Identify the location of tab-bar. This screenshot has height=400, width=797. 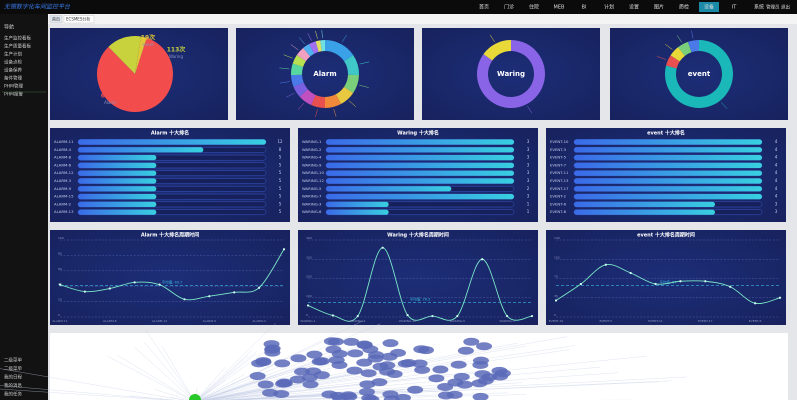
(422, 19).